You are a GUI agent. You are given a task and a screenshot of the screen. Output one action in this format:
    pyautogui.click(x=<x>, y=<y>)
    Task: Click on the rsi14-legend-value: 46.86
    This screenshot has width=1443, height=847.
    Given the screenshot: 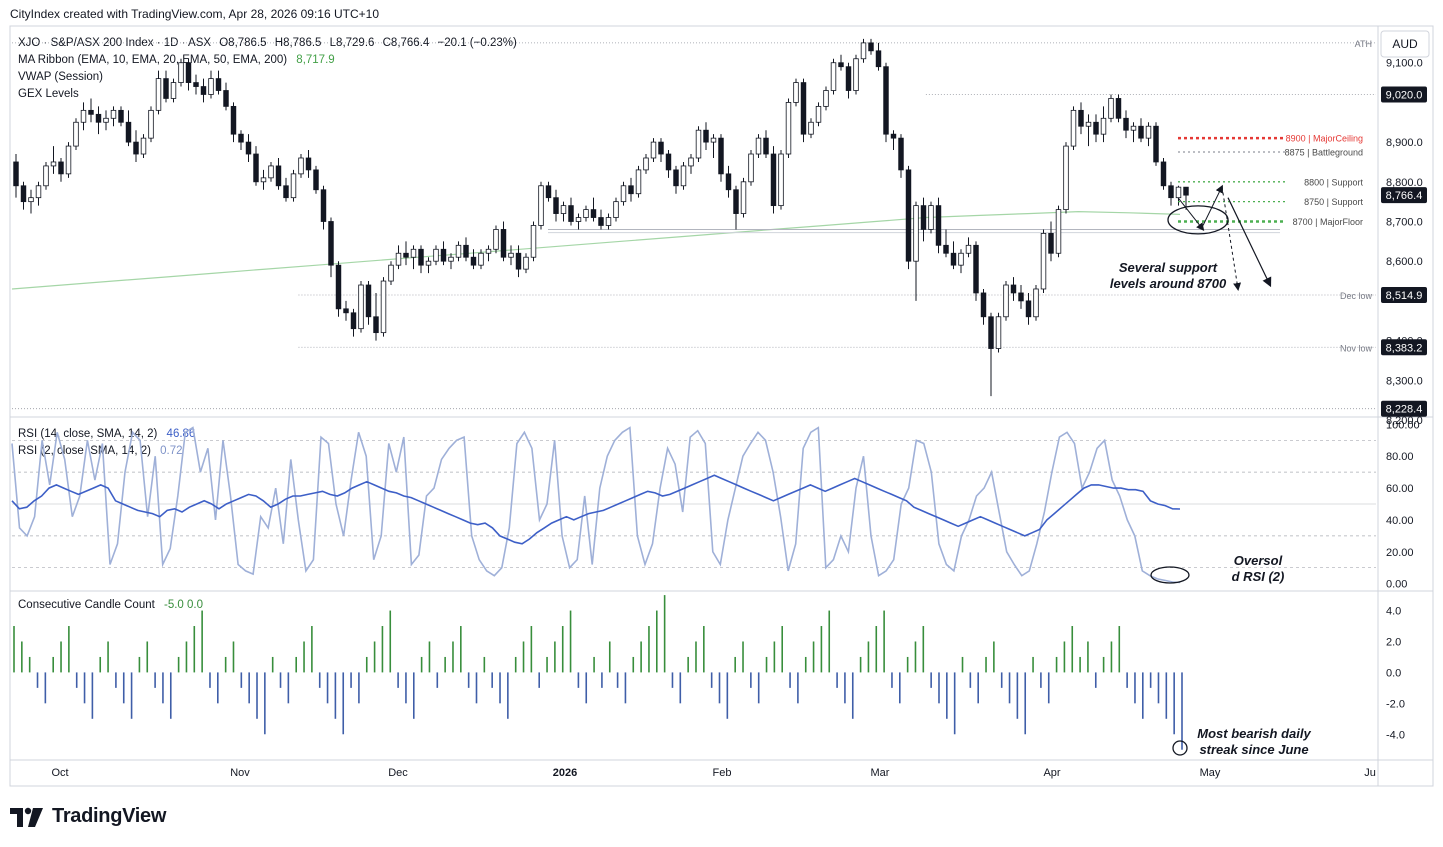 What is the action you would take?
    pyautogui.click(x=181, y=434)
    